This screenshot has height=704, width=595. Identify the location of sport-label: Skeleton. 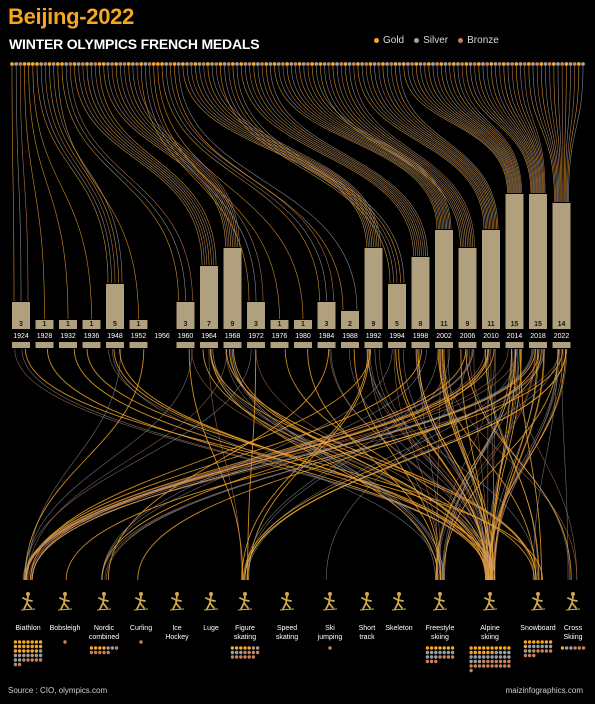
(398, 628).